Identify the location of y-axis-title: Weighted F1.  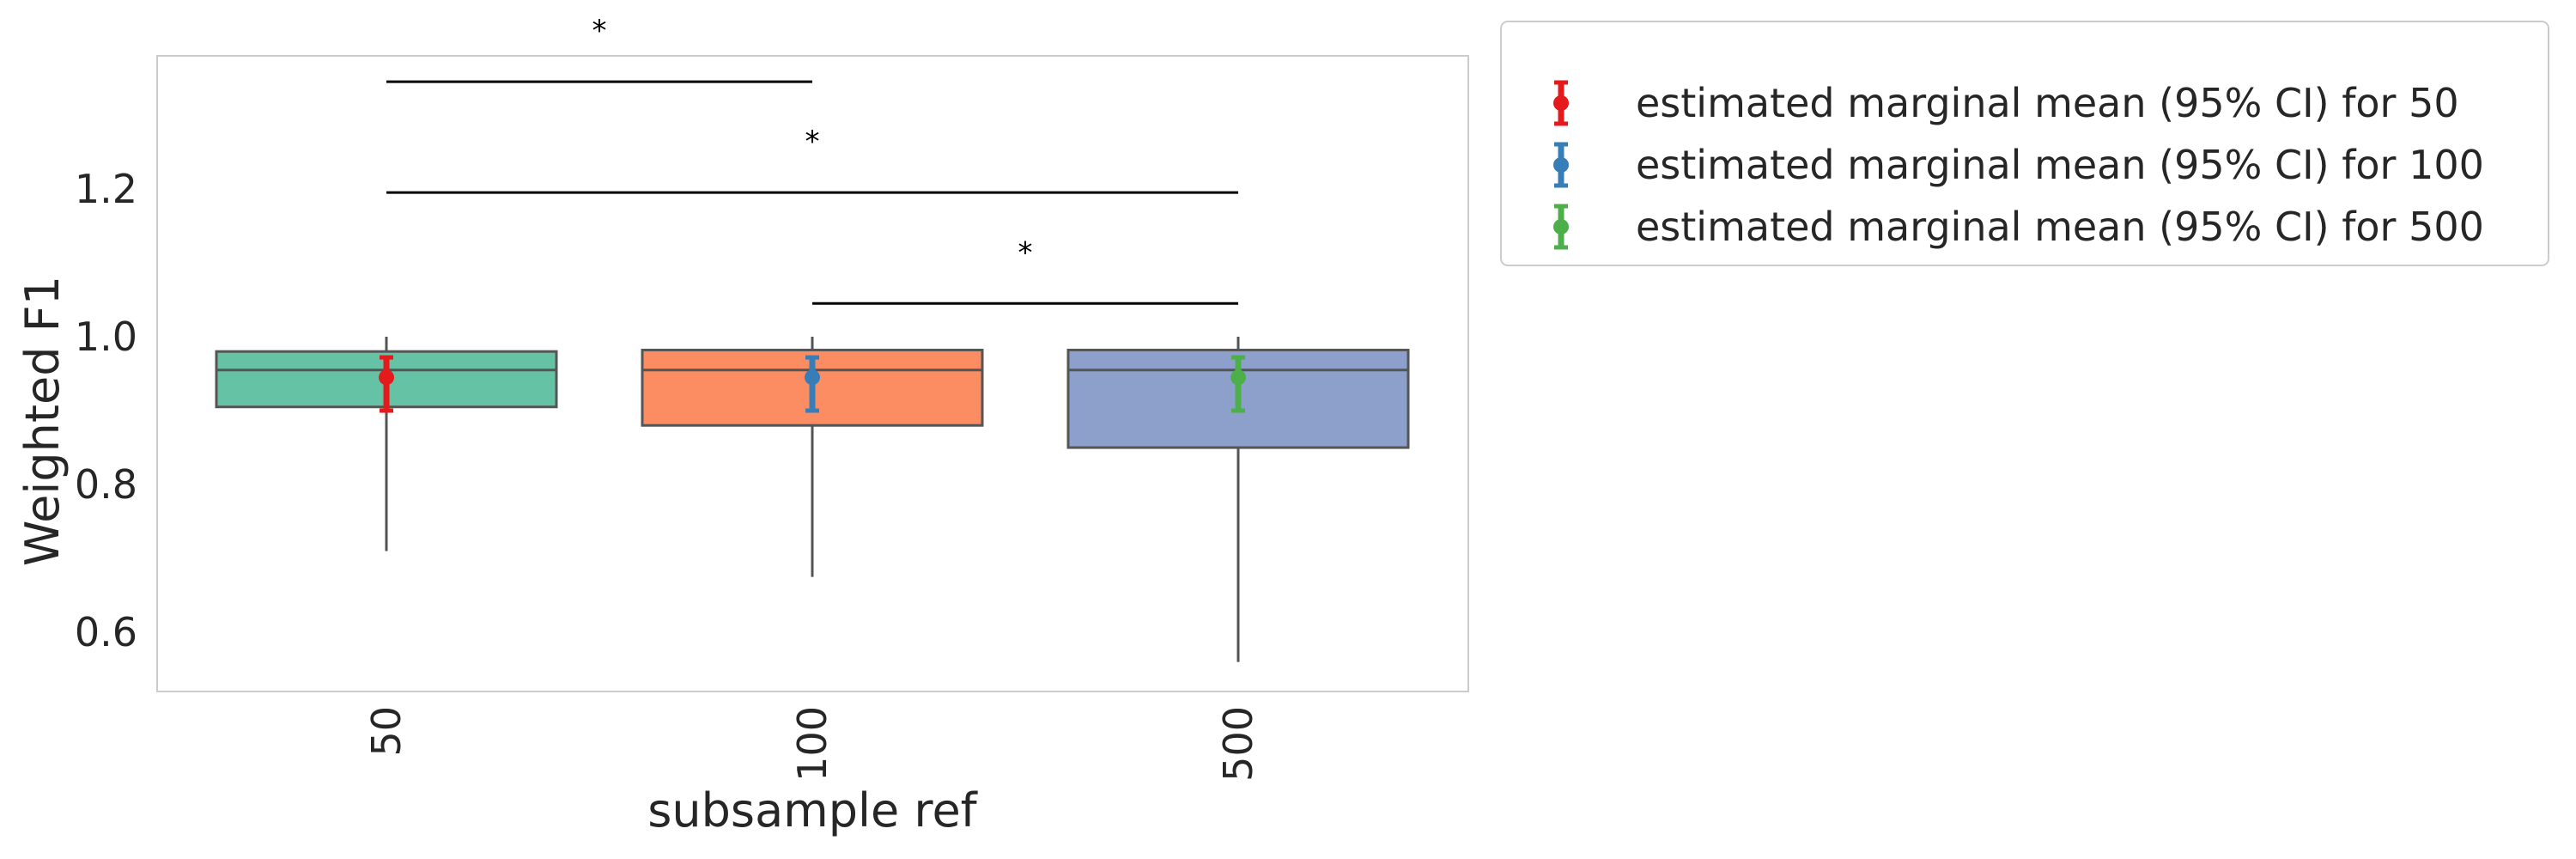
(42, 421).